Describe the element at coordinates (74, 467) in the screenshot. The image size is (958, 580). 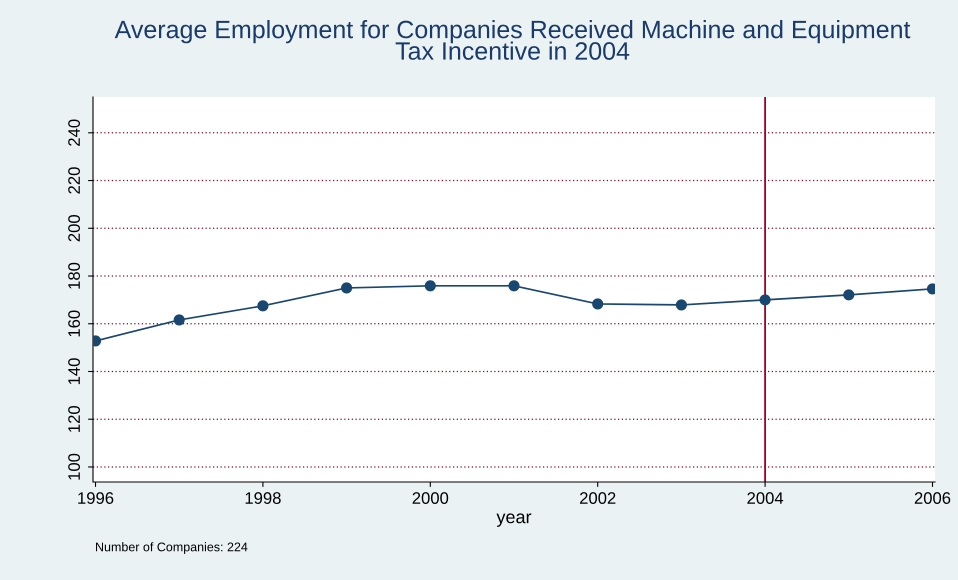
I see `y-tick-label: 100` at that location.